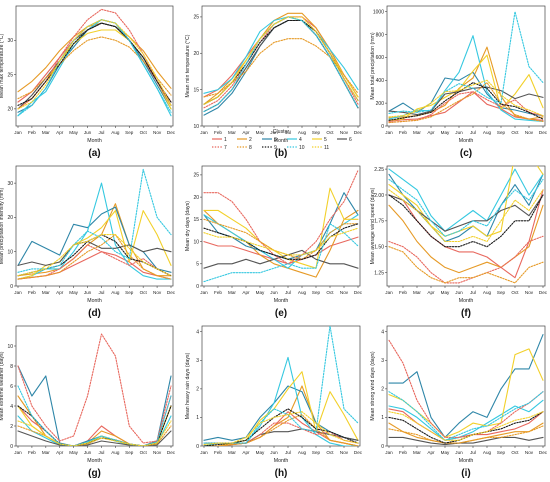 Image resolution: width=550 pixels, height=482 pixels. Describe the element at coordinates (281, 473) in the screenshot. I see `panel-caption: (h)` at that location.